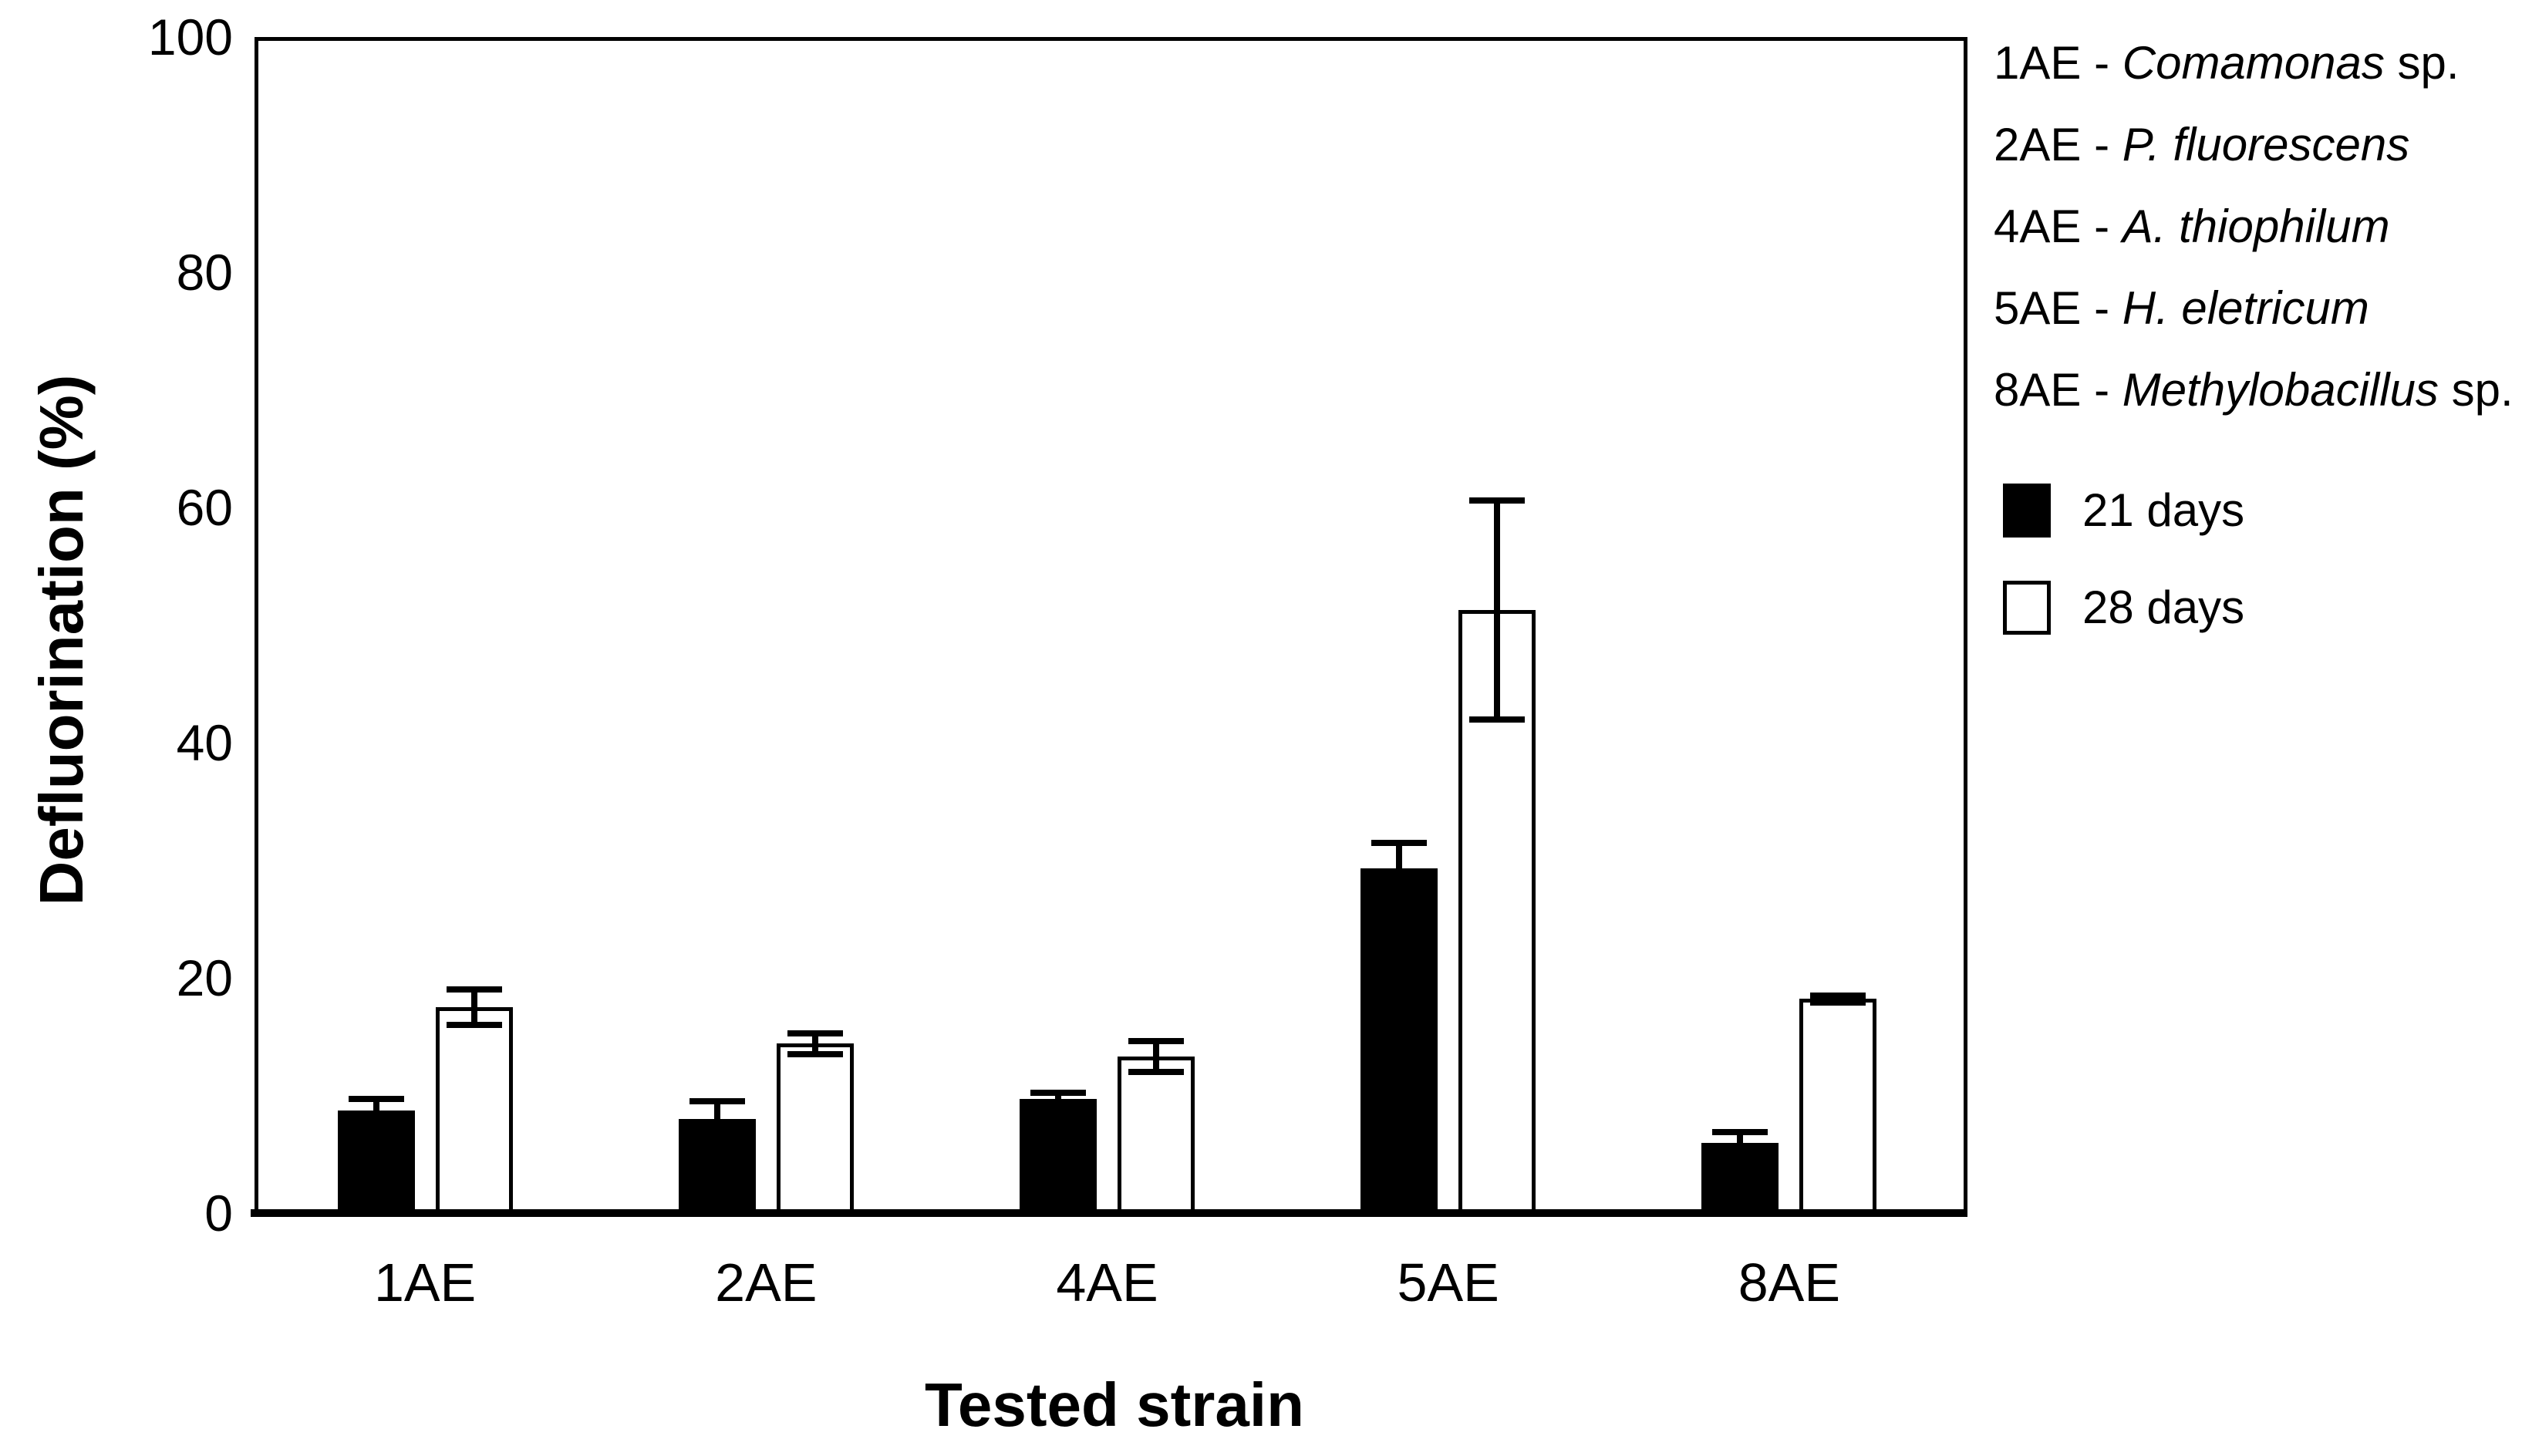 The height and width of the screenshot is (1456, 2522). What do you see at coordinates (1115, 1404) in the screenshot?
I see `x-axis-title: Tested strain` at bounding box center [1115, 1404].